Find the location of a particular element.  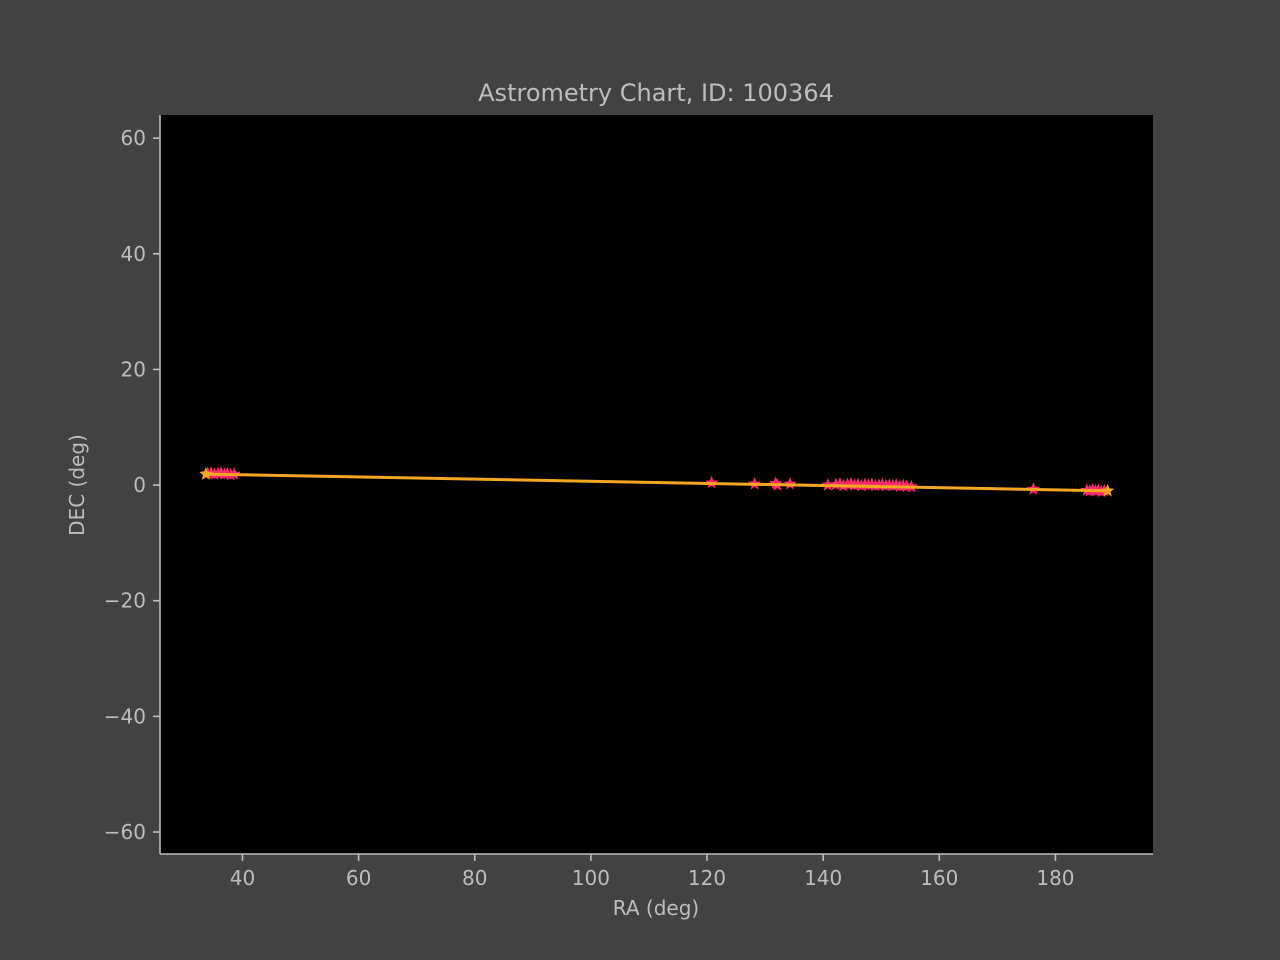

y-tick-label: 0 is located at coordinates (139, 485).